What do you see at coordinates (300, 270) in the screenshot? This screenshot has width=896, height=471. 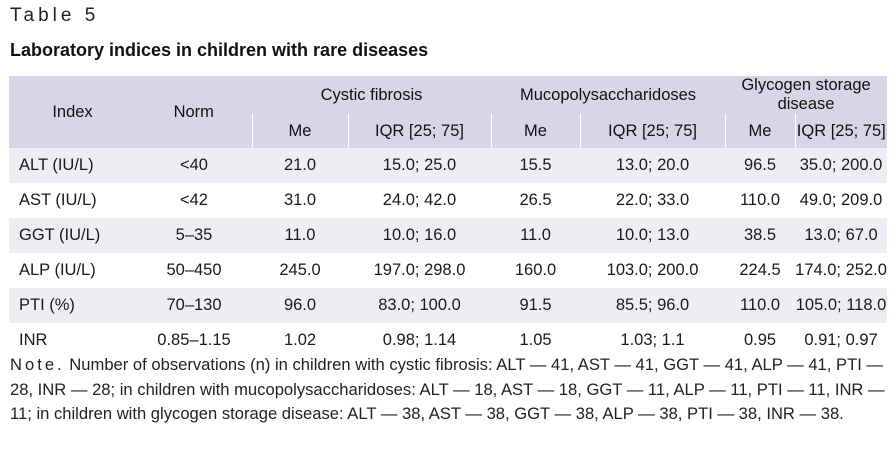 I see `cell-cf-me: 245.0` at bounding box center [300, 270].